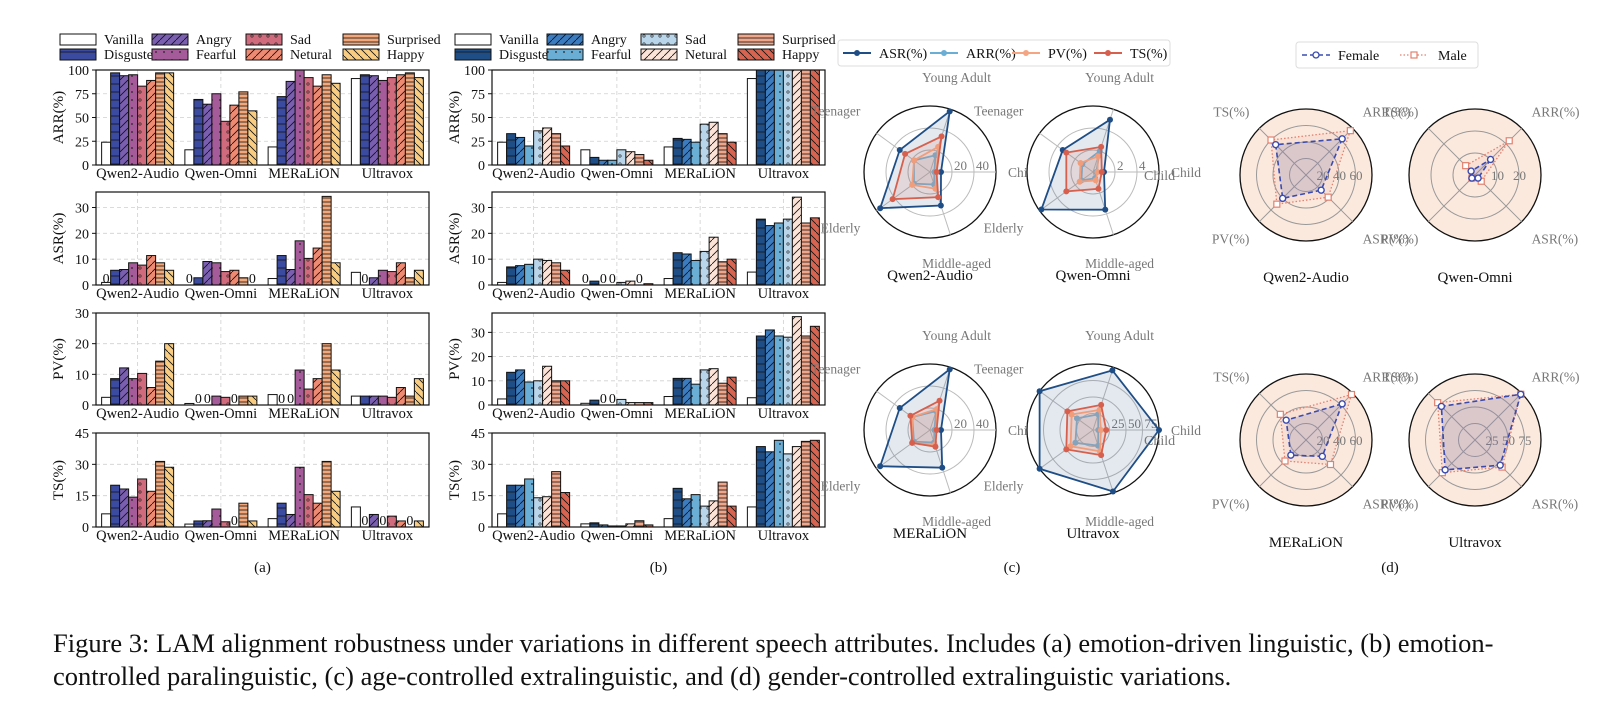 Image resolution: width=1611 pixels, height=722 pixels. What do you see at coordinates (1067, 54) in the screenshot?
I see `legend-label: PV(%)` at bounding box center [1067, 54].